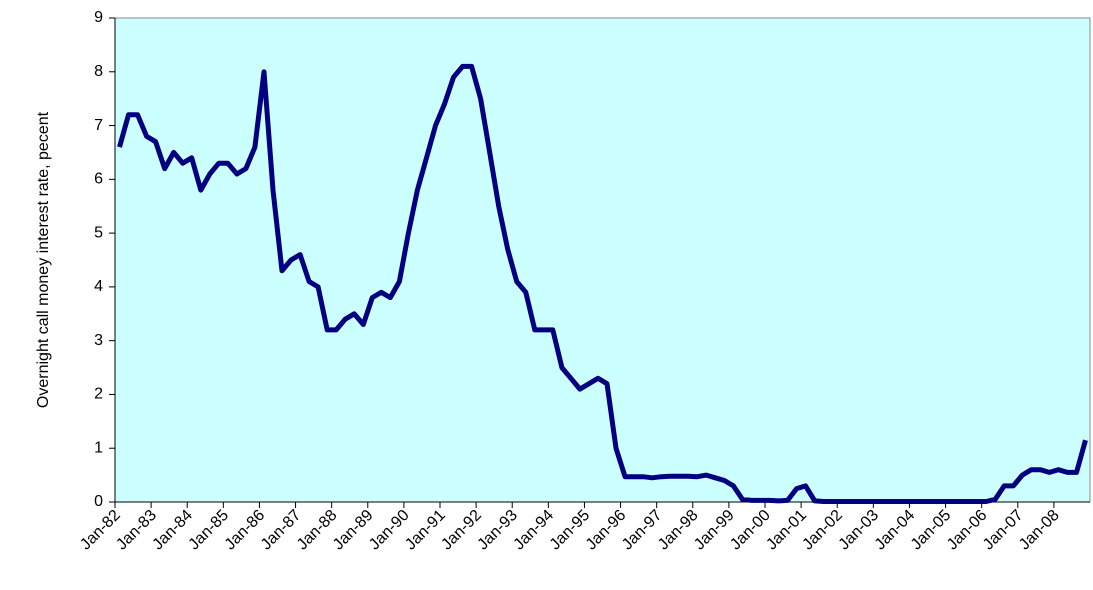  What do you see at coordinates (1039, 530) in the screenshot?
I see `x-tick-label: Jan-08` at bounding box center [1039, 530].